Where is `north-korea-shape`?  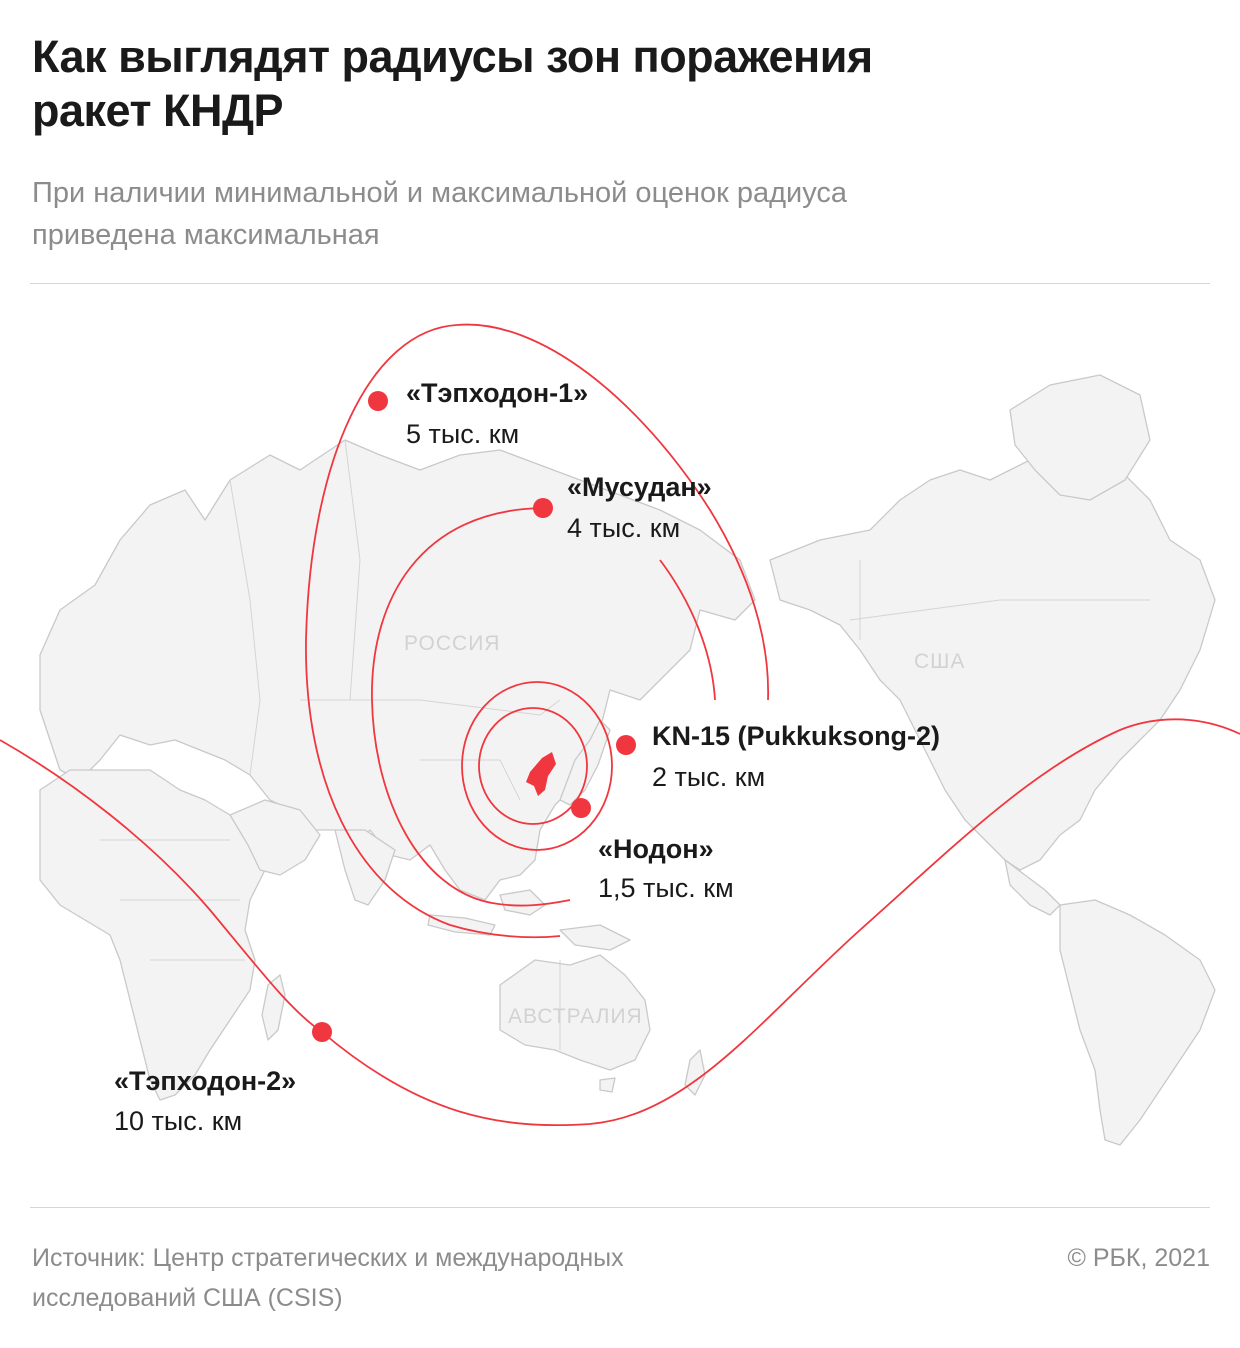
north-korea-shape is located at coordinates (541, 774).